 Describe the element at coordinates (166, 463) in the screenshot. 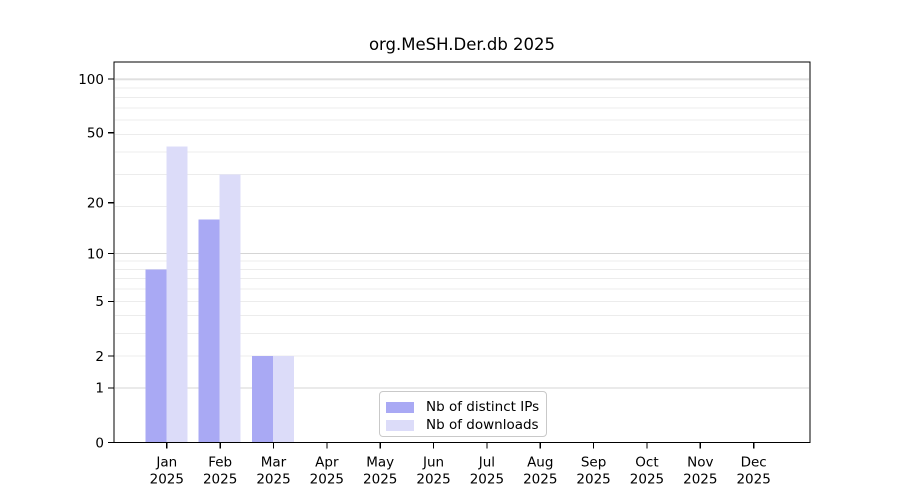

I see `x-tick-label-month: Jan` at that location.